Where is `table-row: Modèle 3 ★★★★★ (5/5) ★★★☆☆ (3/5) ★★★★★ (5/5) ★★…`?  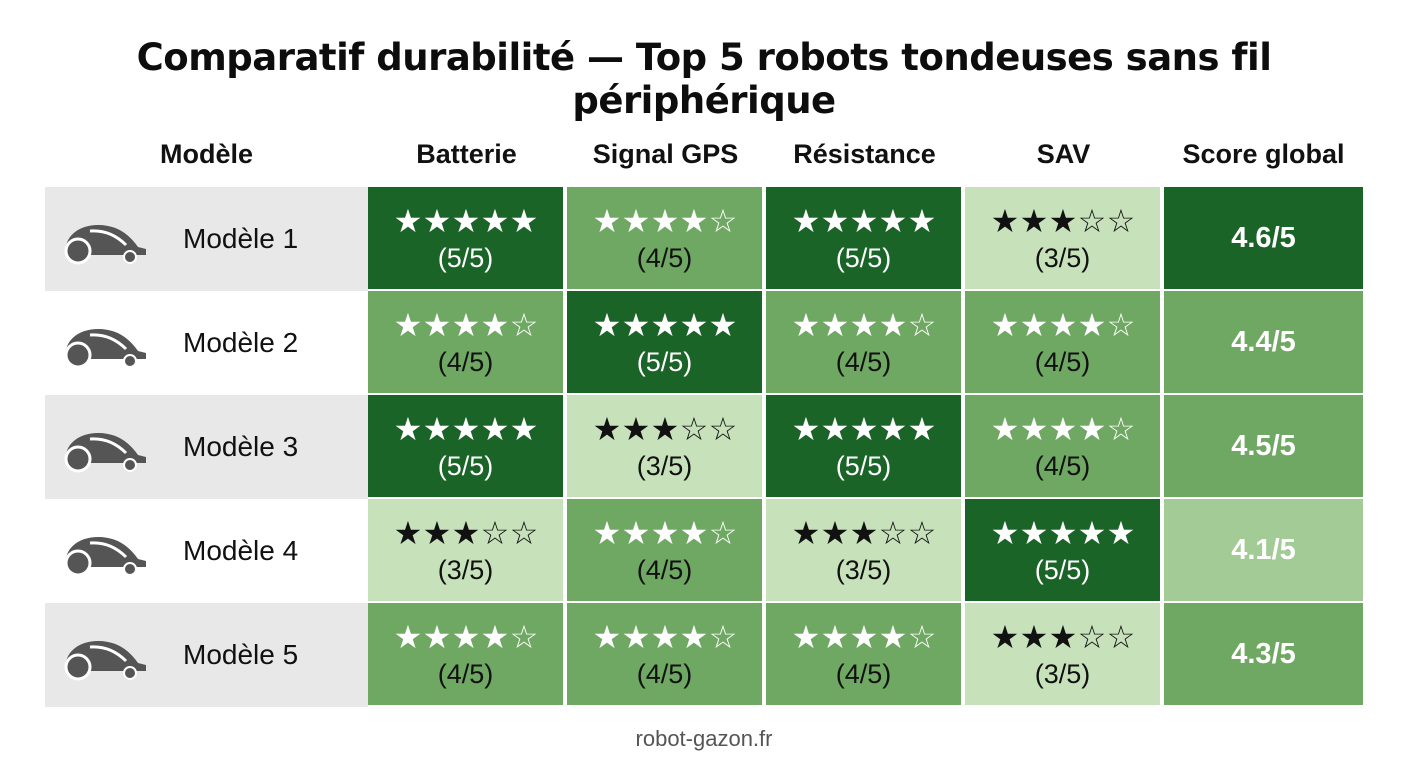 table-row: Modèle 3 ★★★★★ (5/5) ★★★☆☆ (3/5) ★★★★★ (5/5) ★★… is located at coordinates (704, 447).